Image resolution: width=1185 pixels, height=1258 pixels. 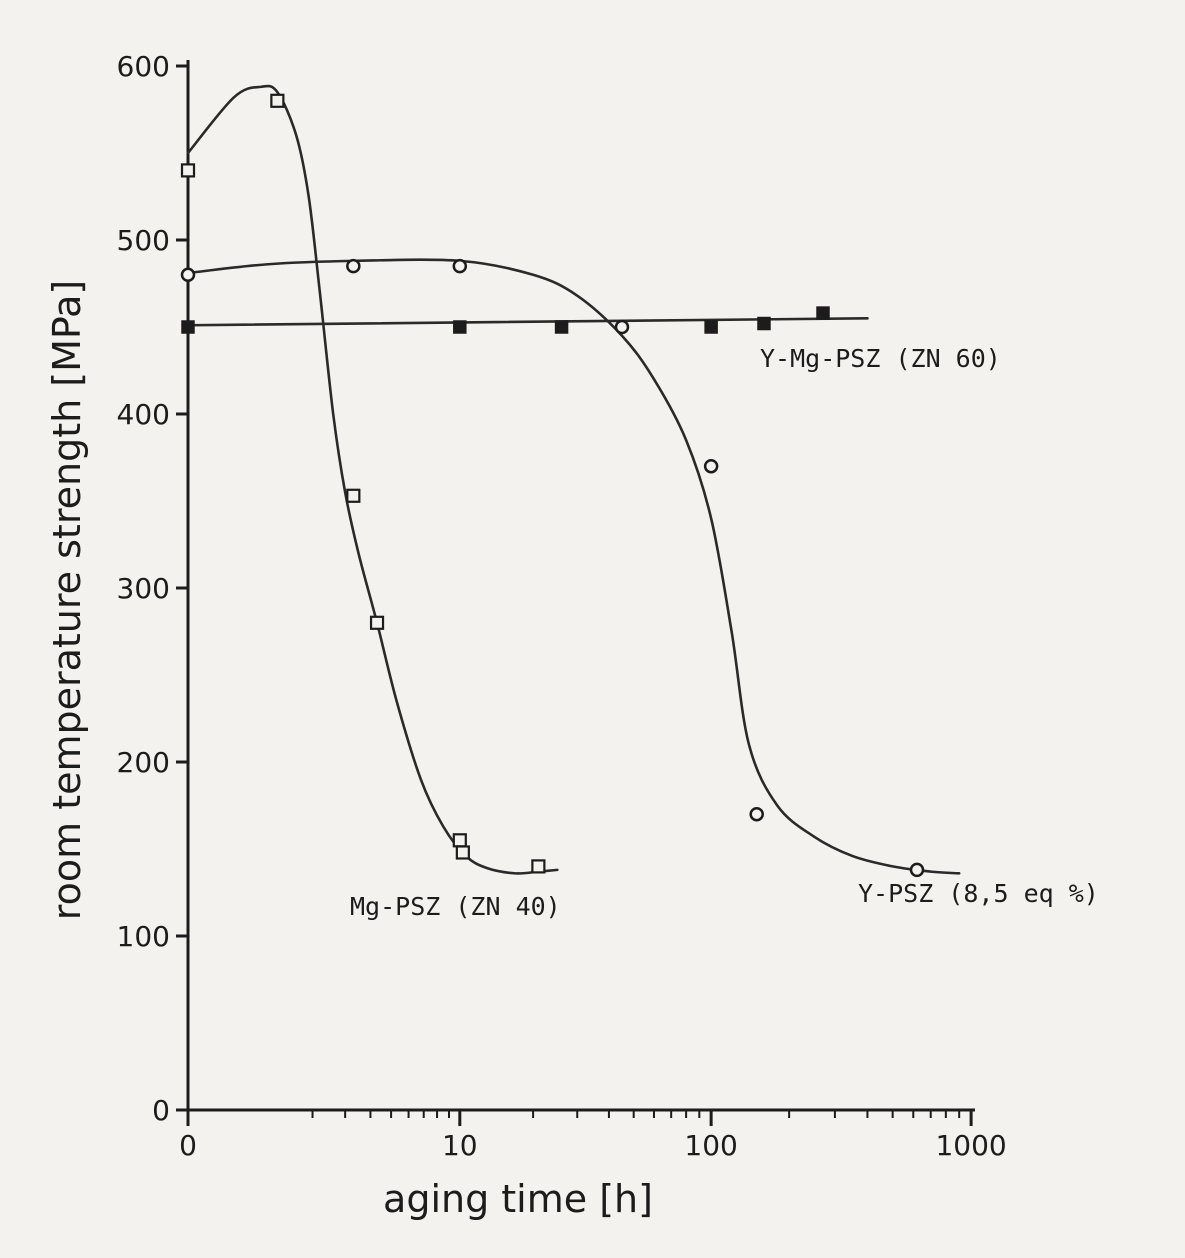 What do you see at coordinates (161, 1110) in the screenshot?
I see `y-tick-label-0: 0` at bounding box center [161, 1110].